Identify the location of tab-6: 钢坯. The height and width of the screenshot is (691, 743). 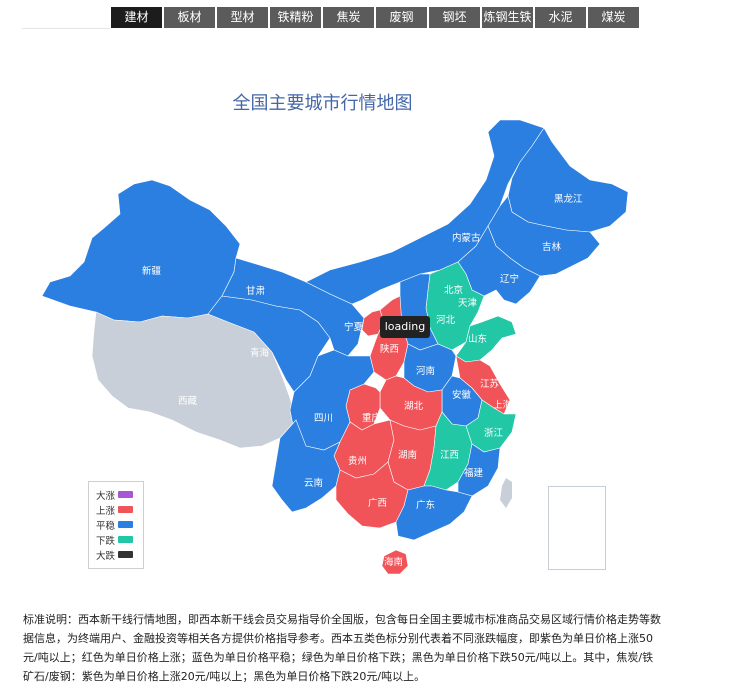
(454, 17).